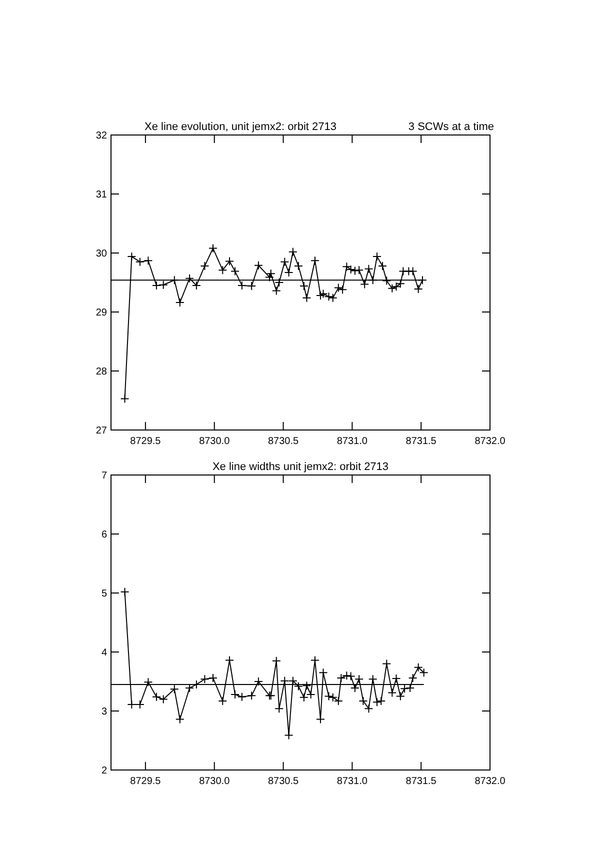 The image size is (595, 842). What do you see at coordinates (104, 771) in the screenshot?
I see `y-tick-label: 2` at bounding box center [104, 771].